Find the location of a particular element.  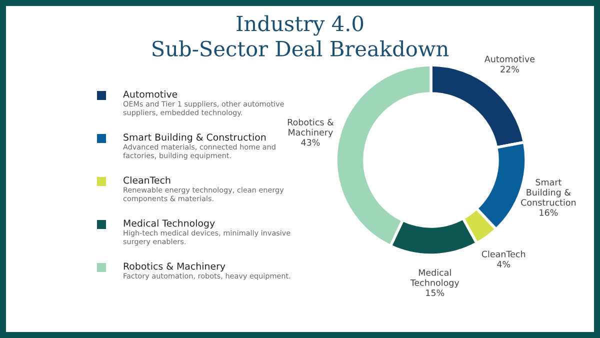

legend-label: Automotive is located at coordinates (150, 94).